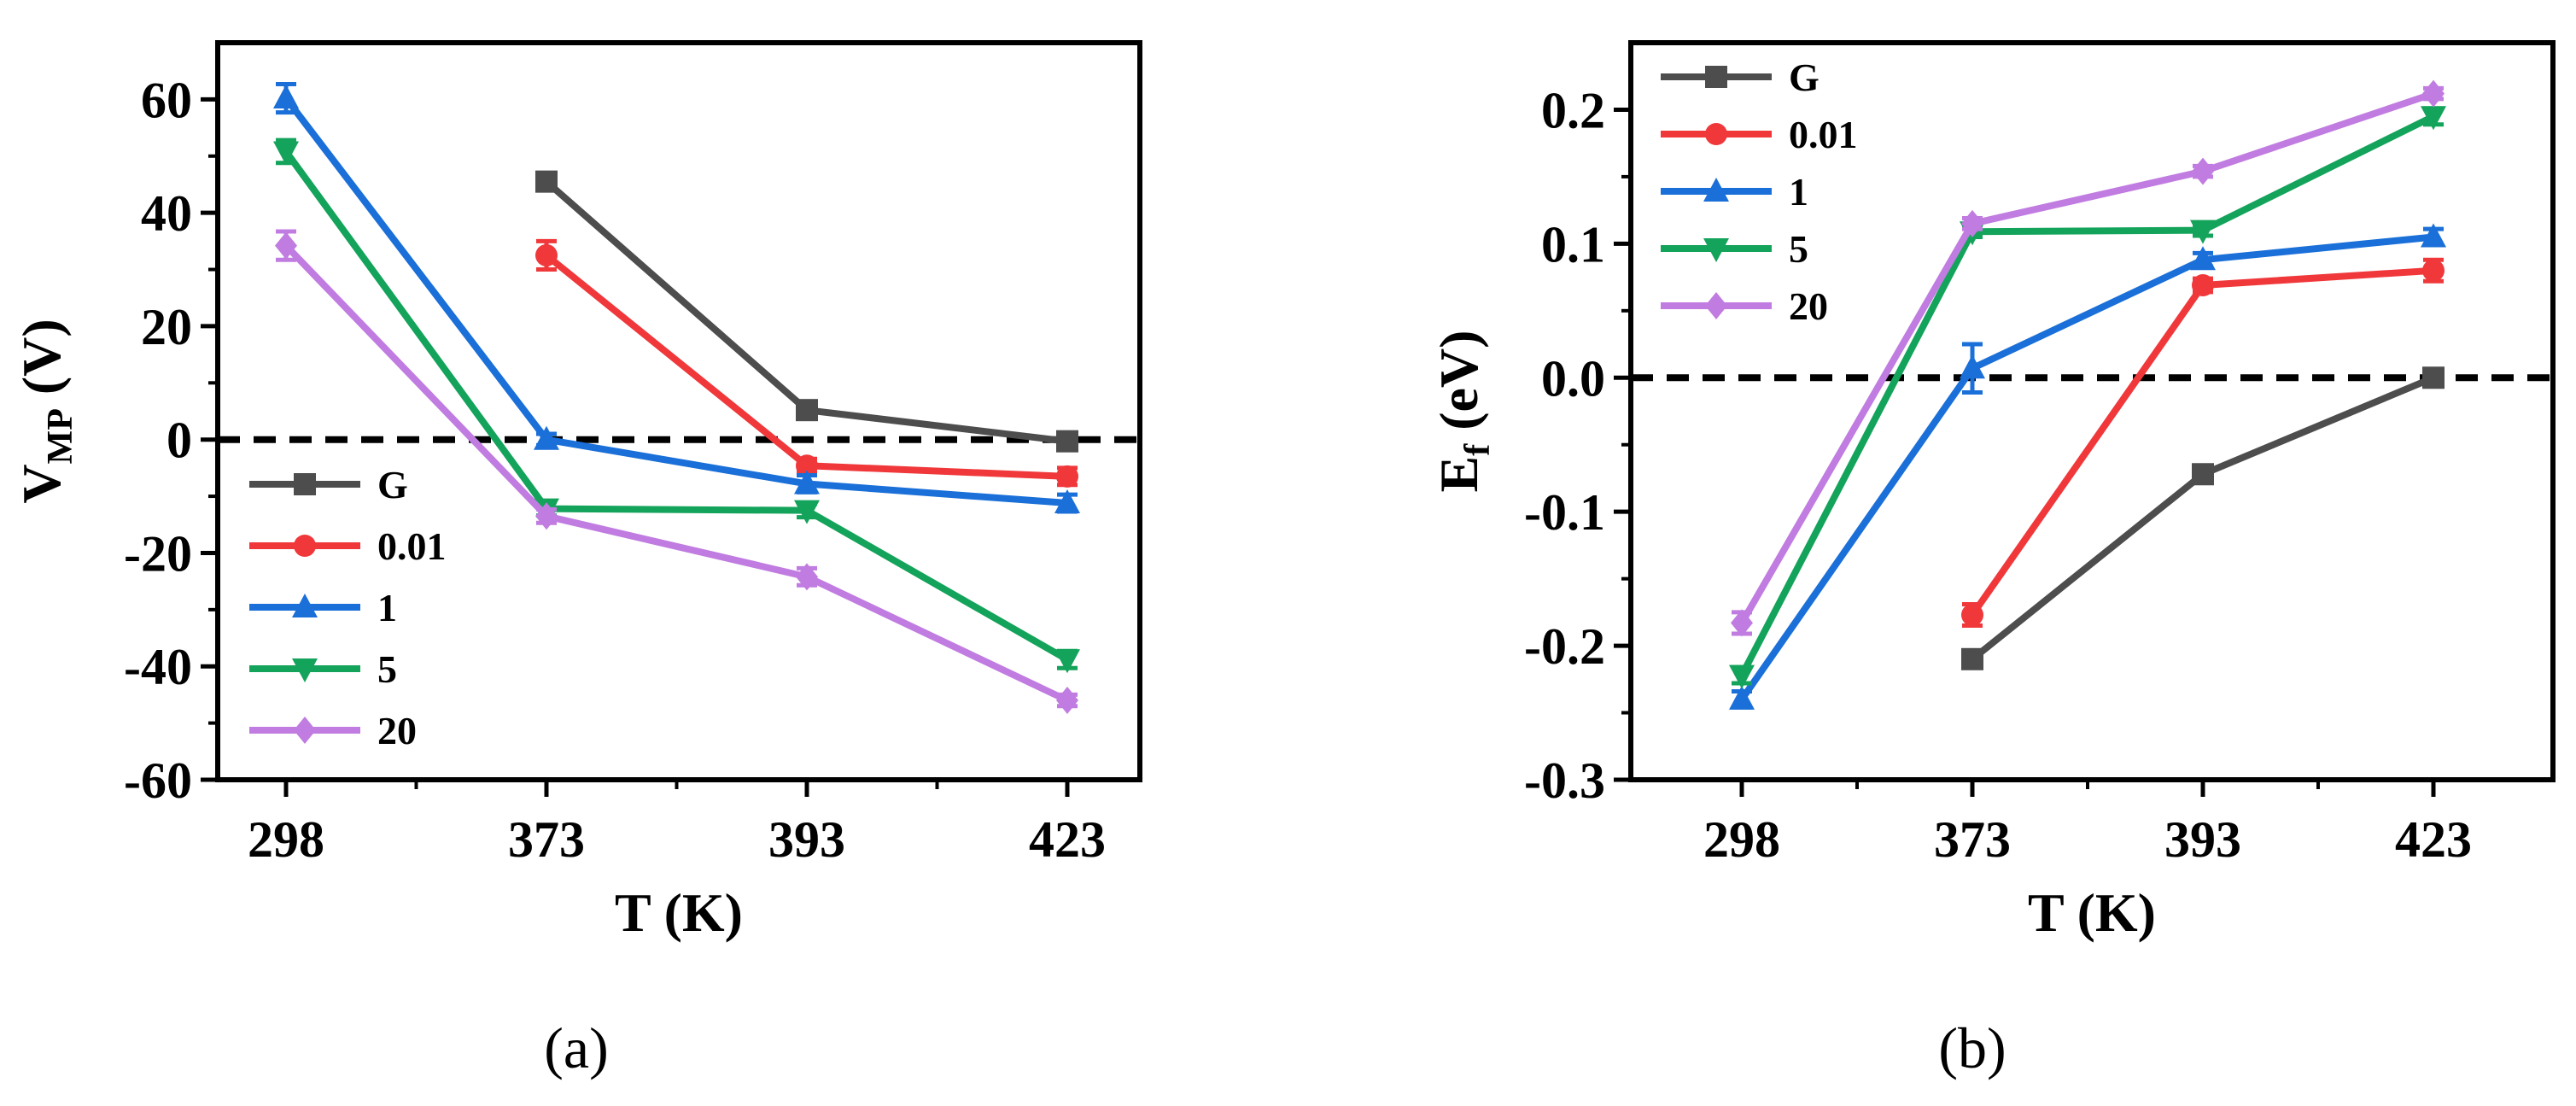 This screenshot has height=1106, width=2576. I want to click on y-axis-title-unit: (V), so click(41, 364).